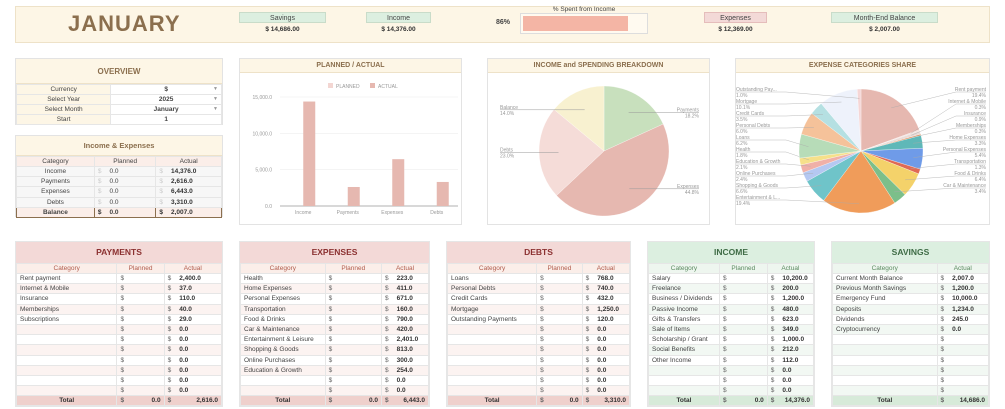 Image resolution: width=1005 pixels, height=409 pixels. I want to click on actual-cell: $2,616.0, so click(188, 182).